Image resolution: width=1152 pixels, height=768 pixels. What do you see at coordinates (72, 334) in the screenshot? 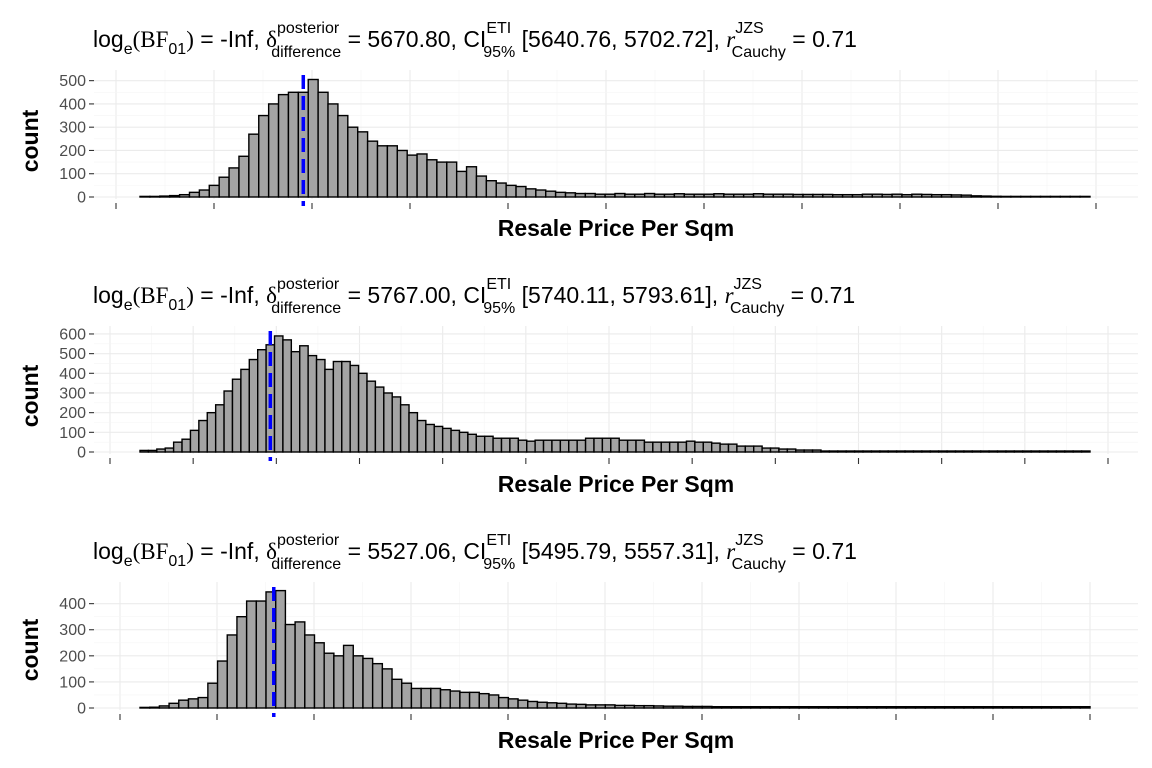
I see `y-tick-label: 600` at bounding box center [72, 334].